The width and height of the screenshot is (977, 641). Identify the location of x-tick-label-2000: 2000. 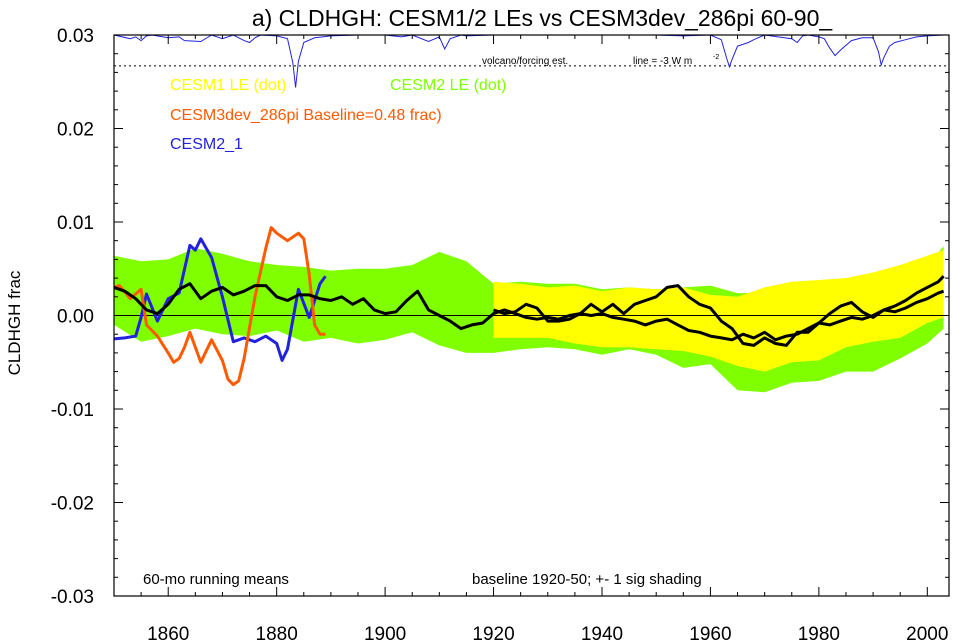
(927, 632).